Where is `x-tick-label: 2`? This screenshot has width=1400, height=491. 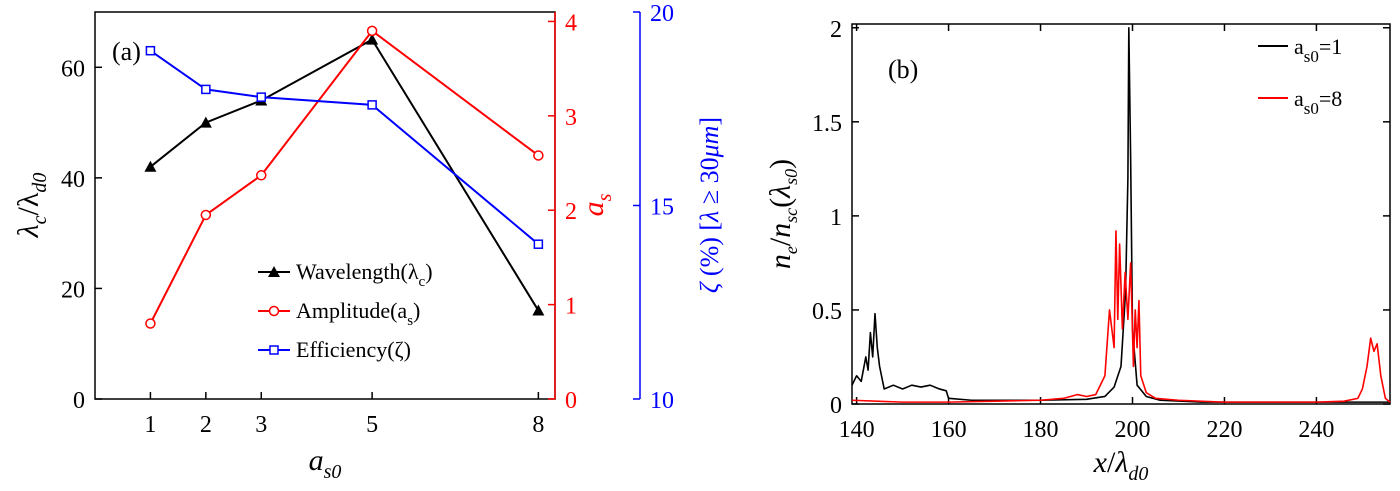
x-tick-label: 2 is located at coordinates (206, 425).